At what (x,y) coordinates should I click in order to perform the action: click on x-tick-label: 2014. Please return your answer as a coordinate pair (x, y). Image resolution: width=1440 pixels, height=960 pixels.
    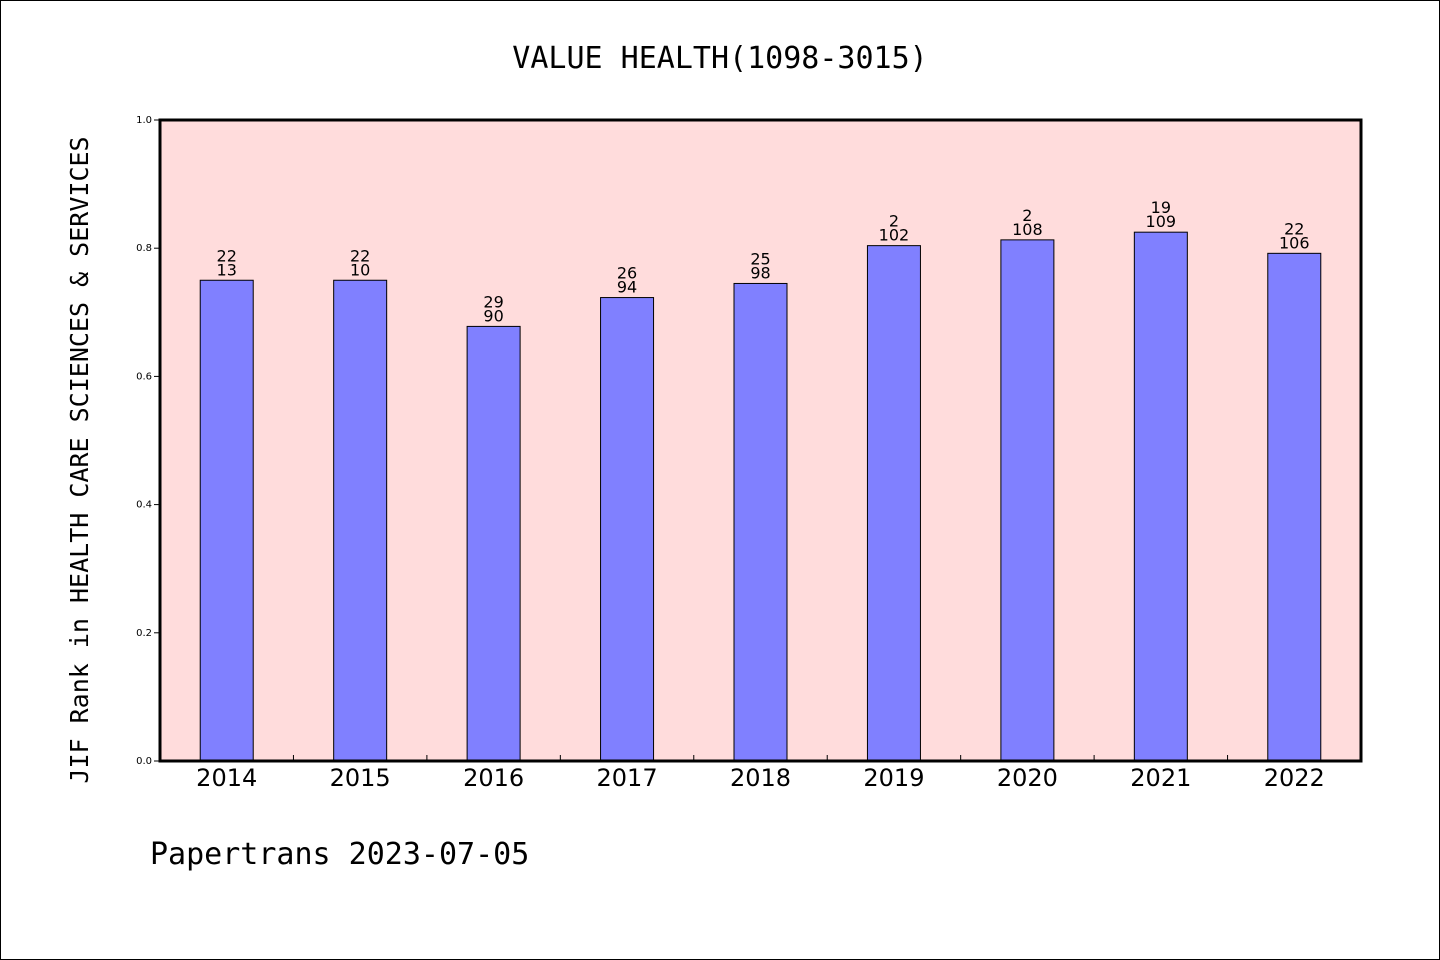
    Looking at the image, I should click on (226, 778).